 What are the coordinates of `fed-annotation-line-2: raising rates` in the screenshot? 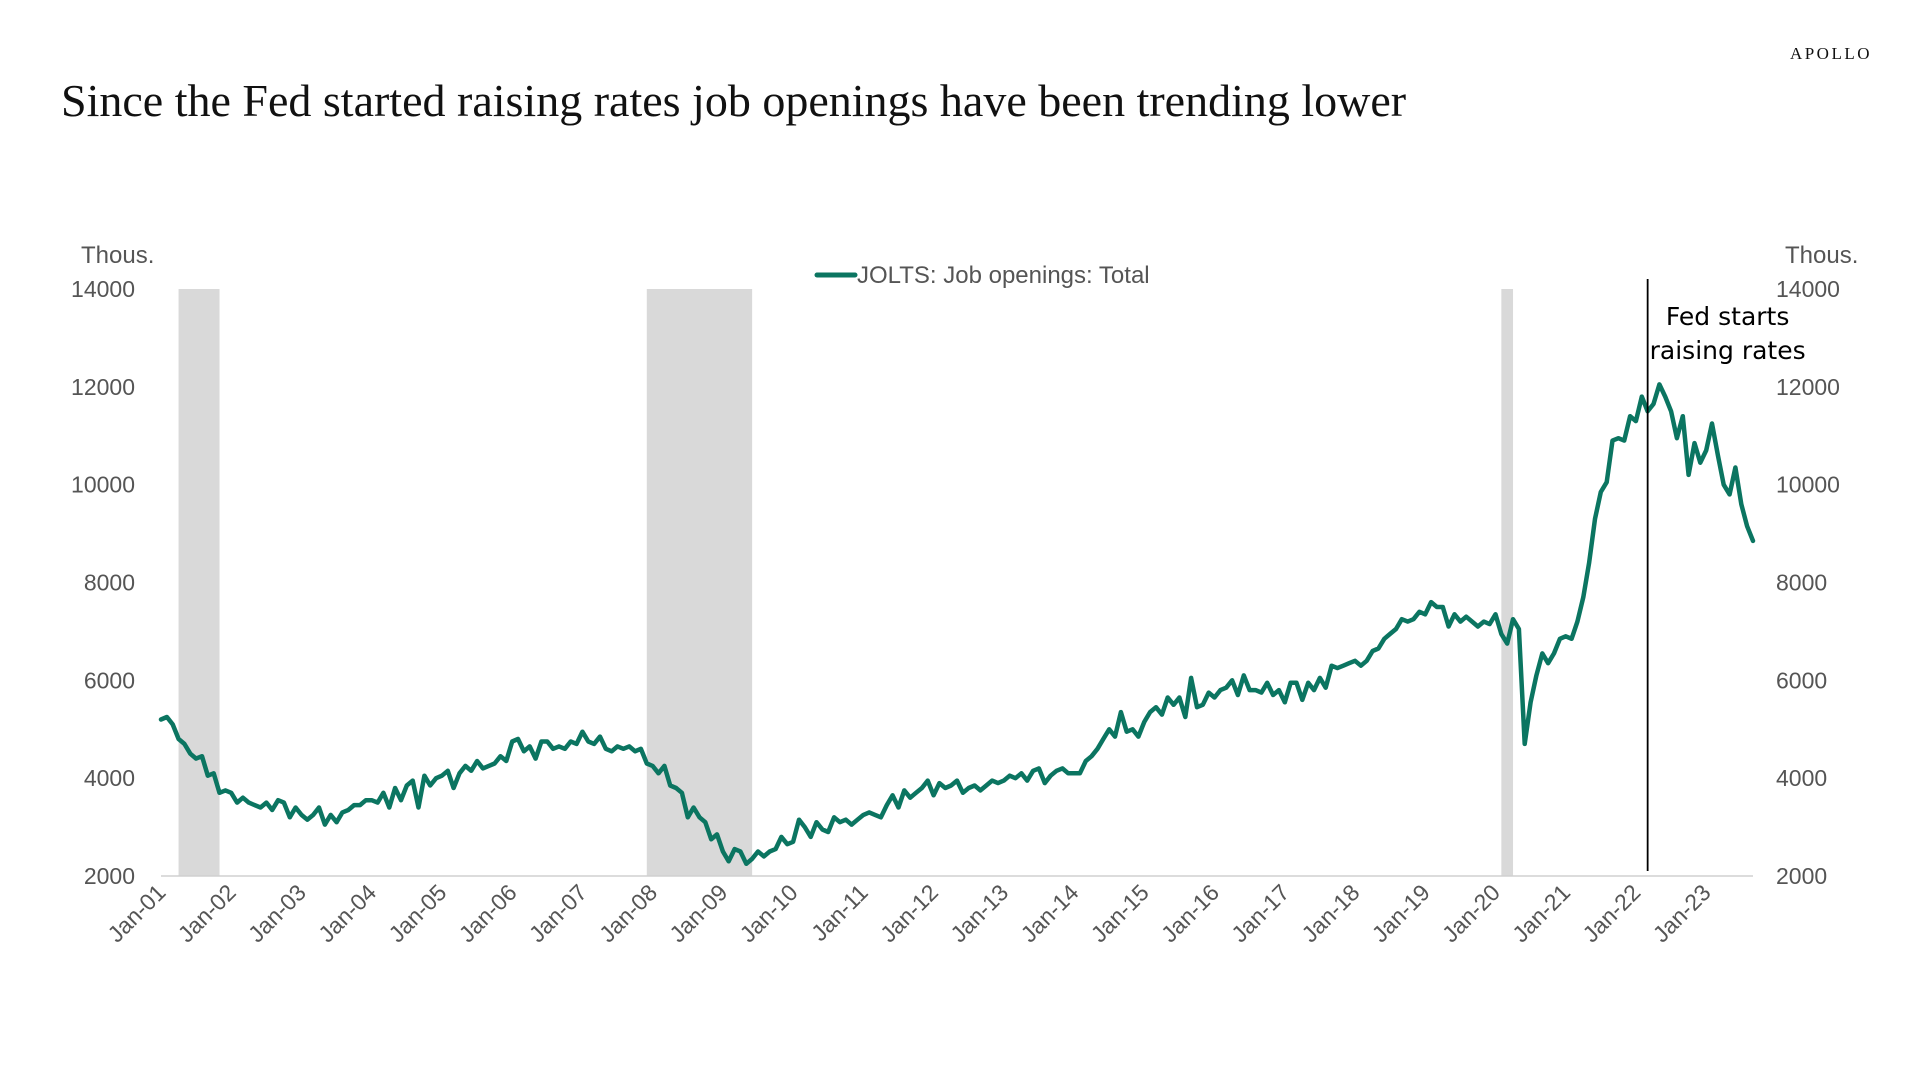 It's located at (1728, 350).